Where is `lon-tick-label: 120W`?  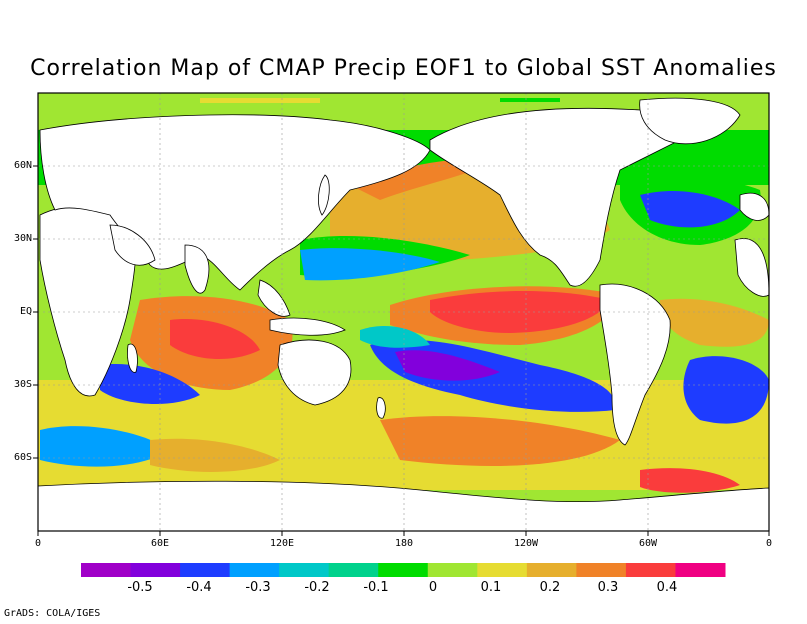
lon-tick-label: 120W is located at coordinates (526, 543).